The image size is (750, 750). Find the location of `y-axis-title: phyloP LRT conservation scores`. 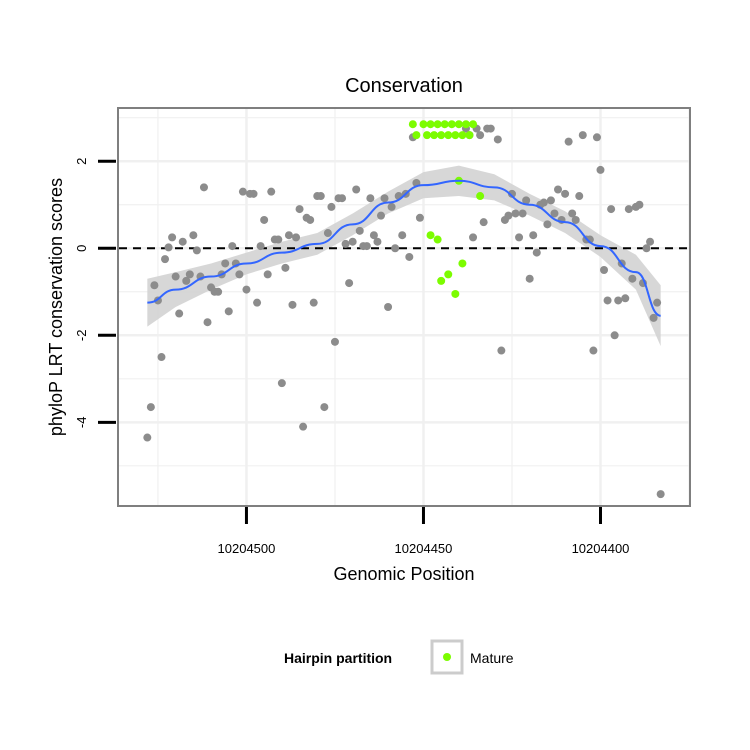

y-axis-title: phyloP LRT conservation scores is located at coordinates (56, 307).